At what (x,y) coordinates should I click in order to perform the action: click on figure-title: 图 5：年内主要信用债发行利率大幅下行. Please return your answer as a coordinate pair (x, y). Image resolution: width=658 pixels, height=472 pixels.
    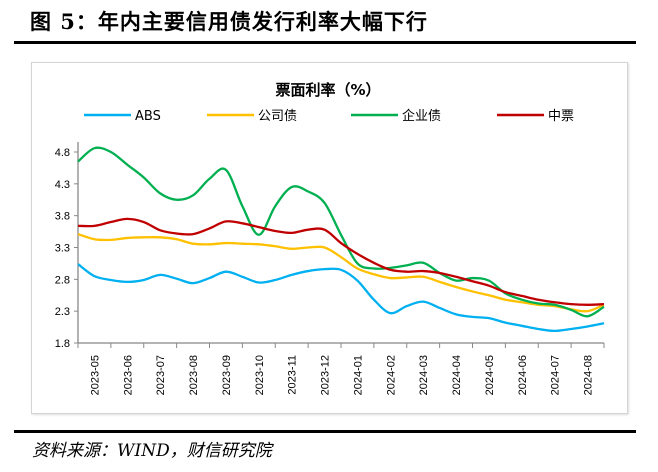
    Looking at the image, I should click on (229, 21).